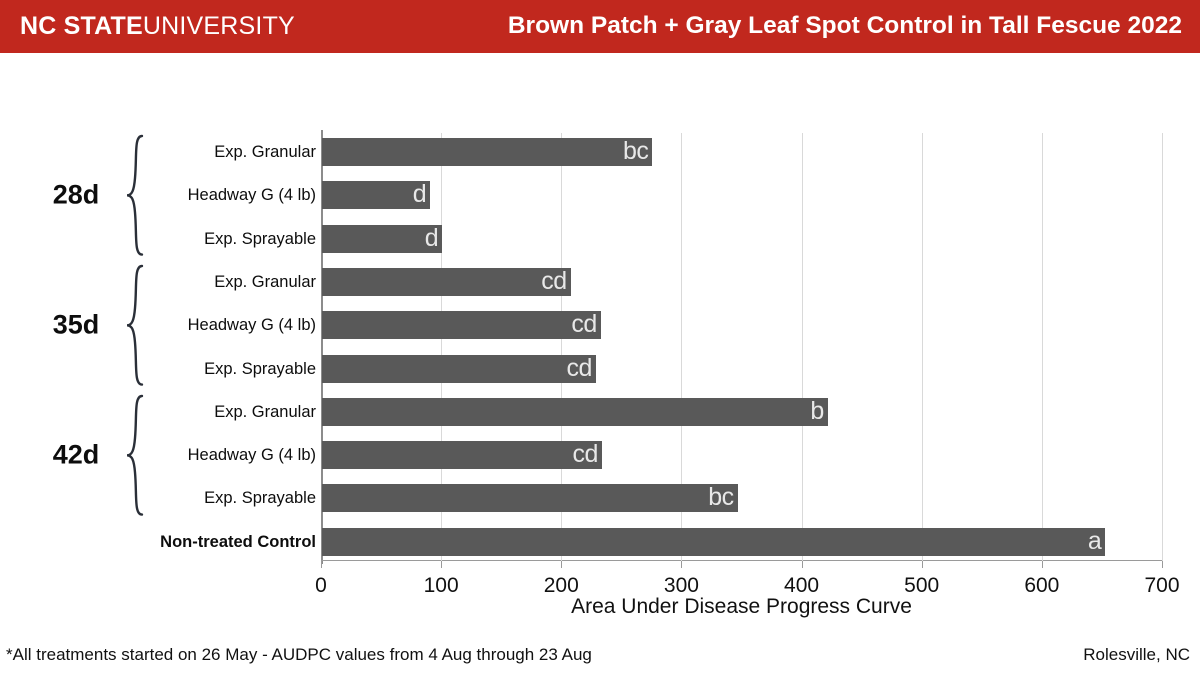 The image size is (1200, 675). What do you see at coordinates (322, 347) in the screenshot?
I see `y-axis-line` at bounding box center [322, 347].